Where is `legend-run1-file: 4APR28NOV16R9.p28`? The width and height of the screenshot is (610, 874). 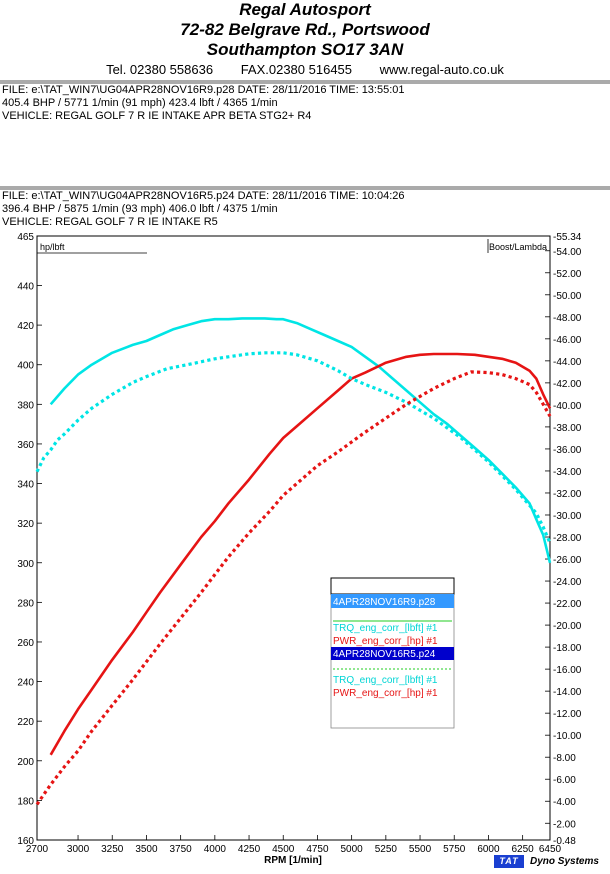 legend-run1-file: 4APR28NOV16R9.p28 is located at coordinates (384, 602).